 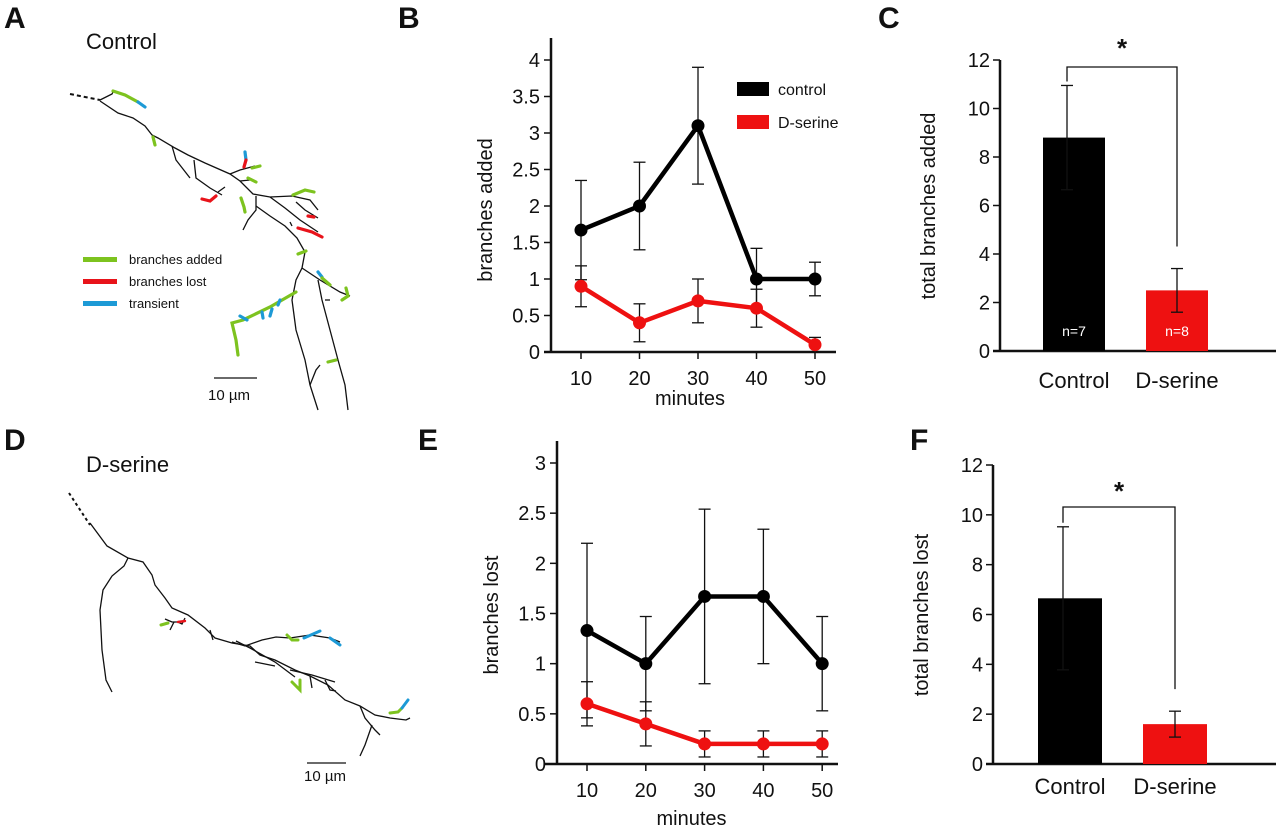 I want to click on x-tick-label-b: 50, so click(x=815, y=379).